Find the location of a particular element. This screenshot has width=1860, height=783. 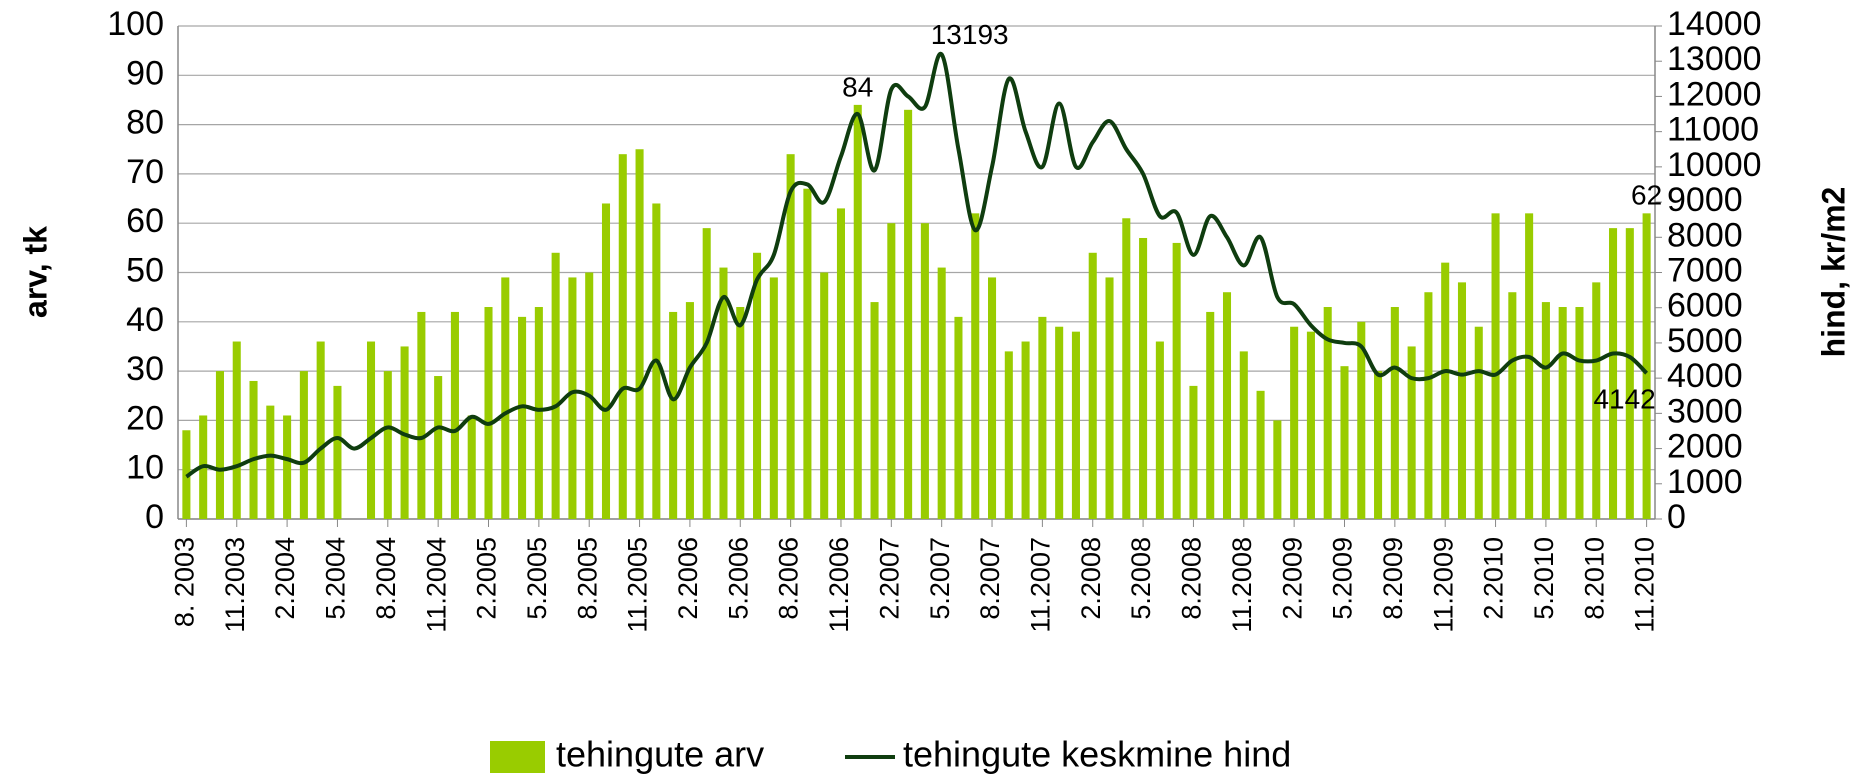

y2-tick-label: 1000 is located at coordinates (1705, 482).